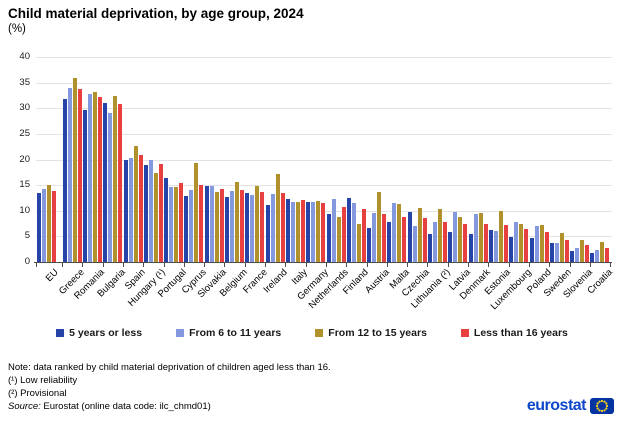 This screenshot has width=624, height=423. I want to click on y-axis-label: 35, so click(24, 82).